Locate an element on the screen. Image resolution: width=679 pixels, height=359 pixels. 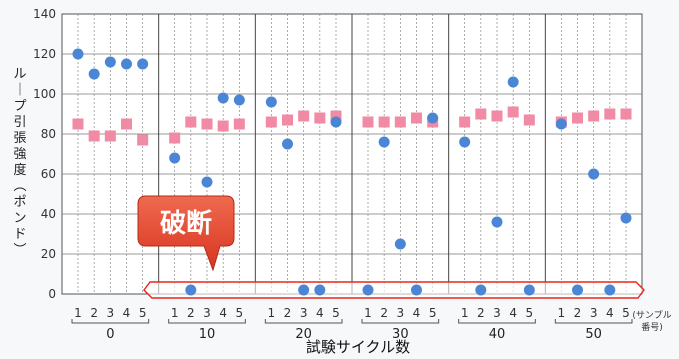
x-axis-label: 試験サイクル数 is located at coordinates (358, 347).